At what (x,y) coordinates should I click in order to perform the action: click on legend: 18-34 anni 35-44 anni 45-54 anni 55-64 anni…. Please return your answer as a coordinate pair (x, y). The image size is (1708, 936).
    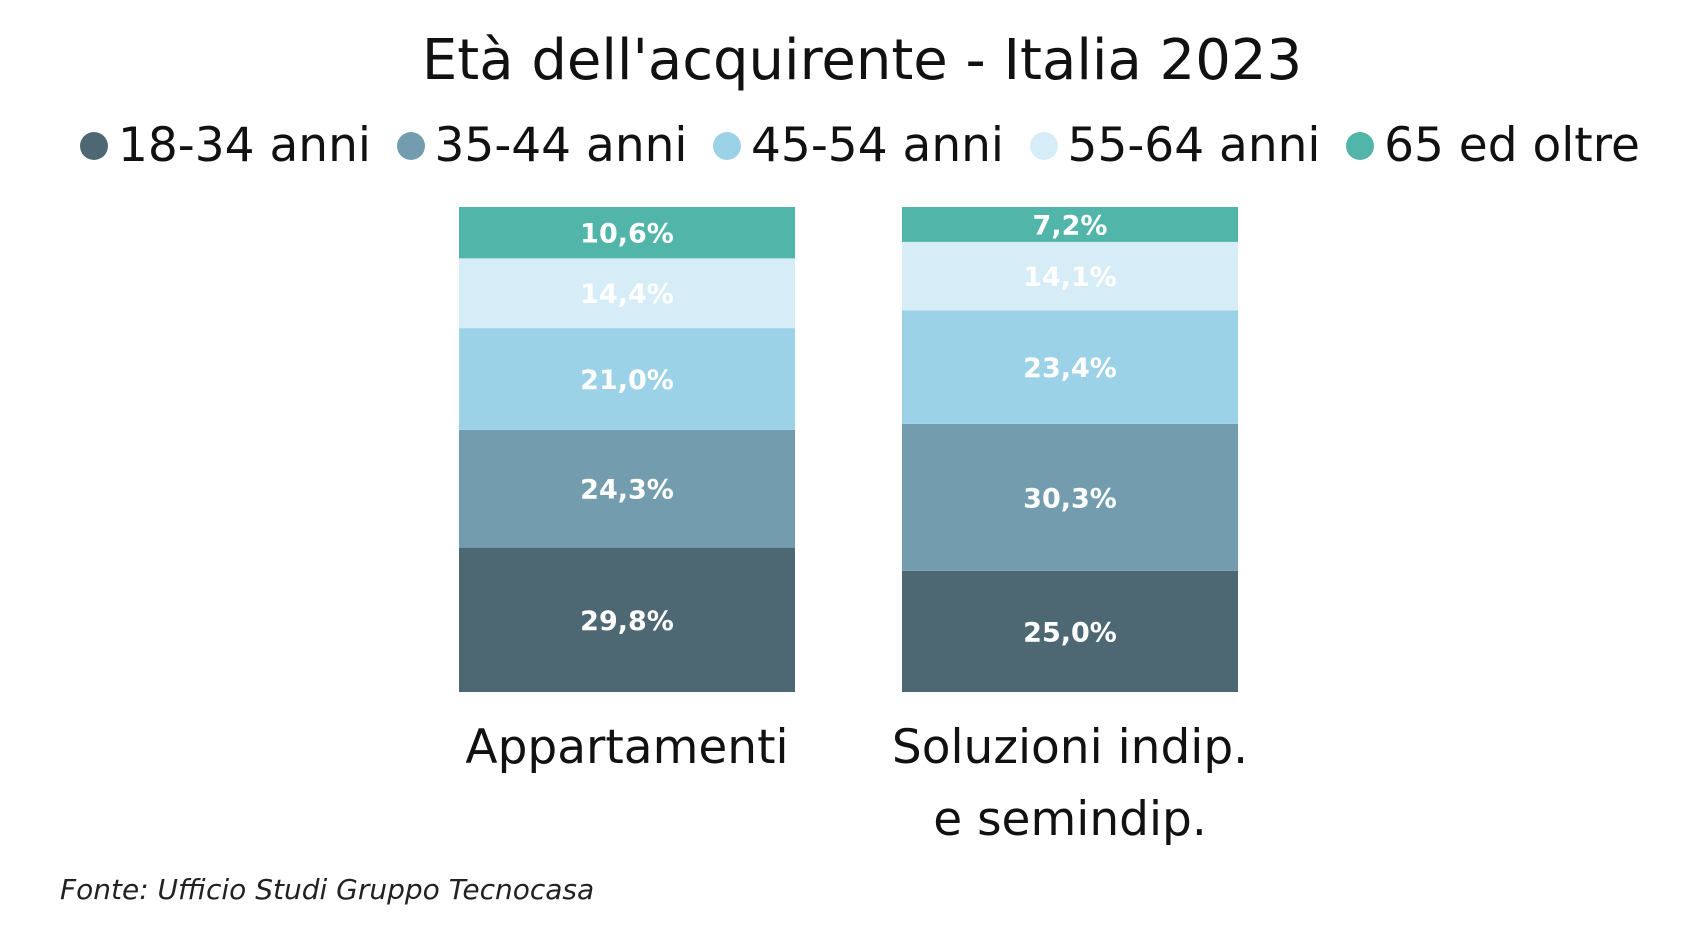
    Looking at the image, I should click on (860, 145).